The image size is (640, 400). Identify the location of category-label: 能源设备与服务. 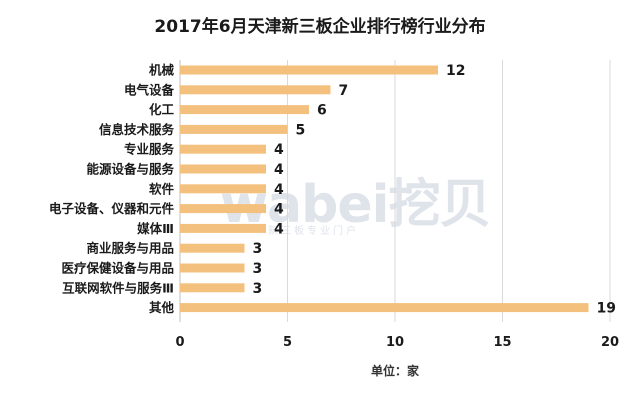
(130, 169).